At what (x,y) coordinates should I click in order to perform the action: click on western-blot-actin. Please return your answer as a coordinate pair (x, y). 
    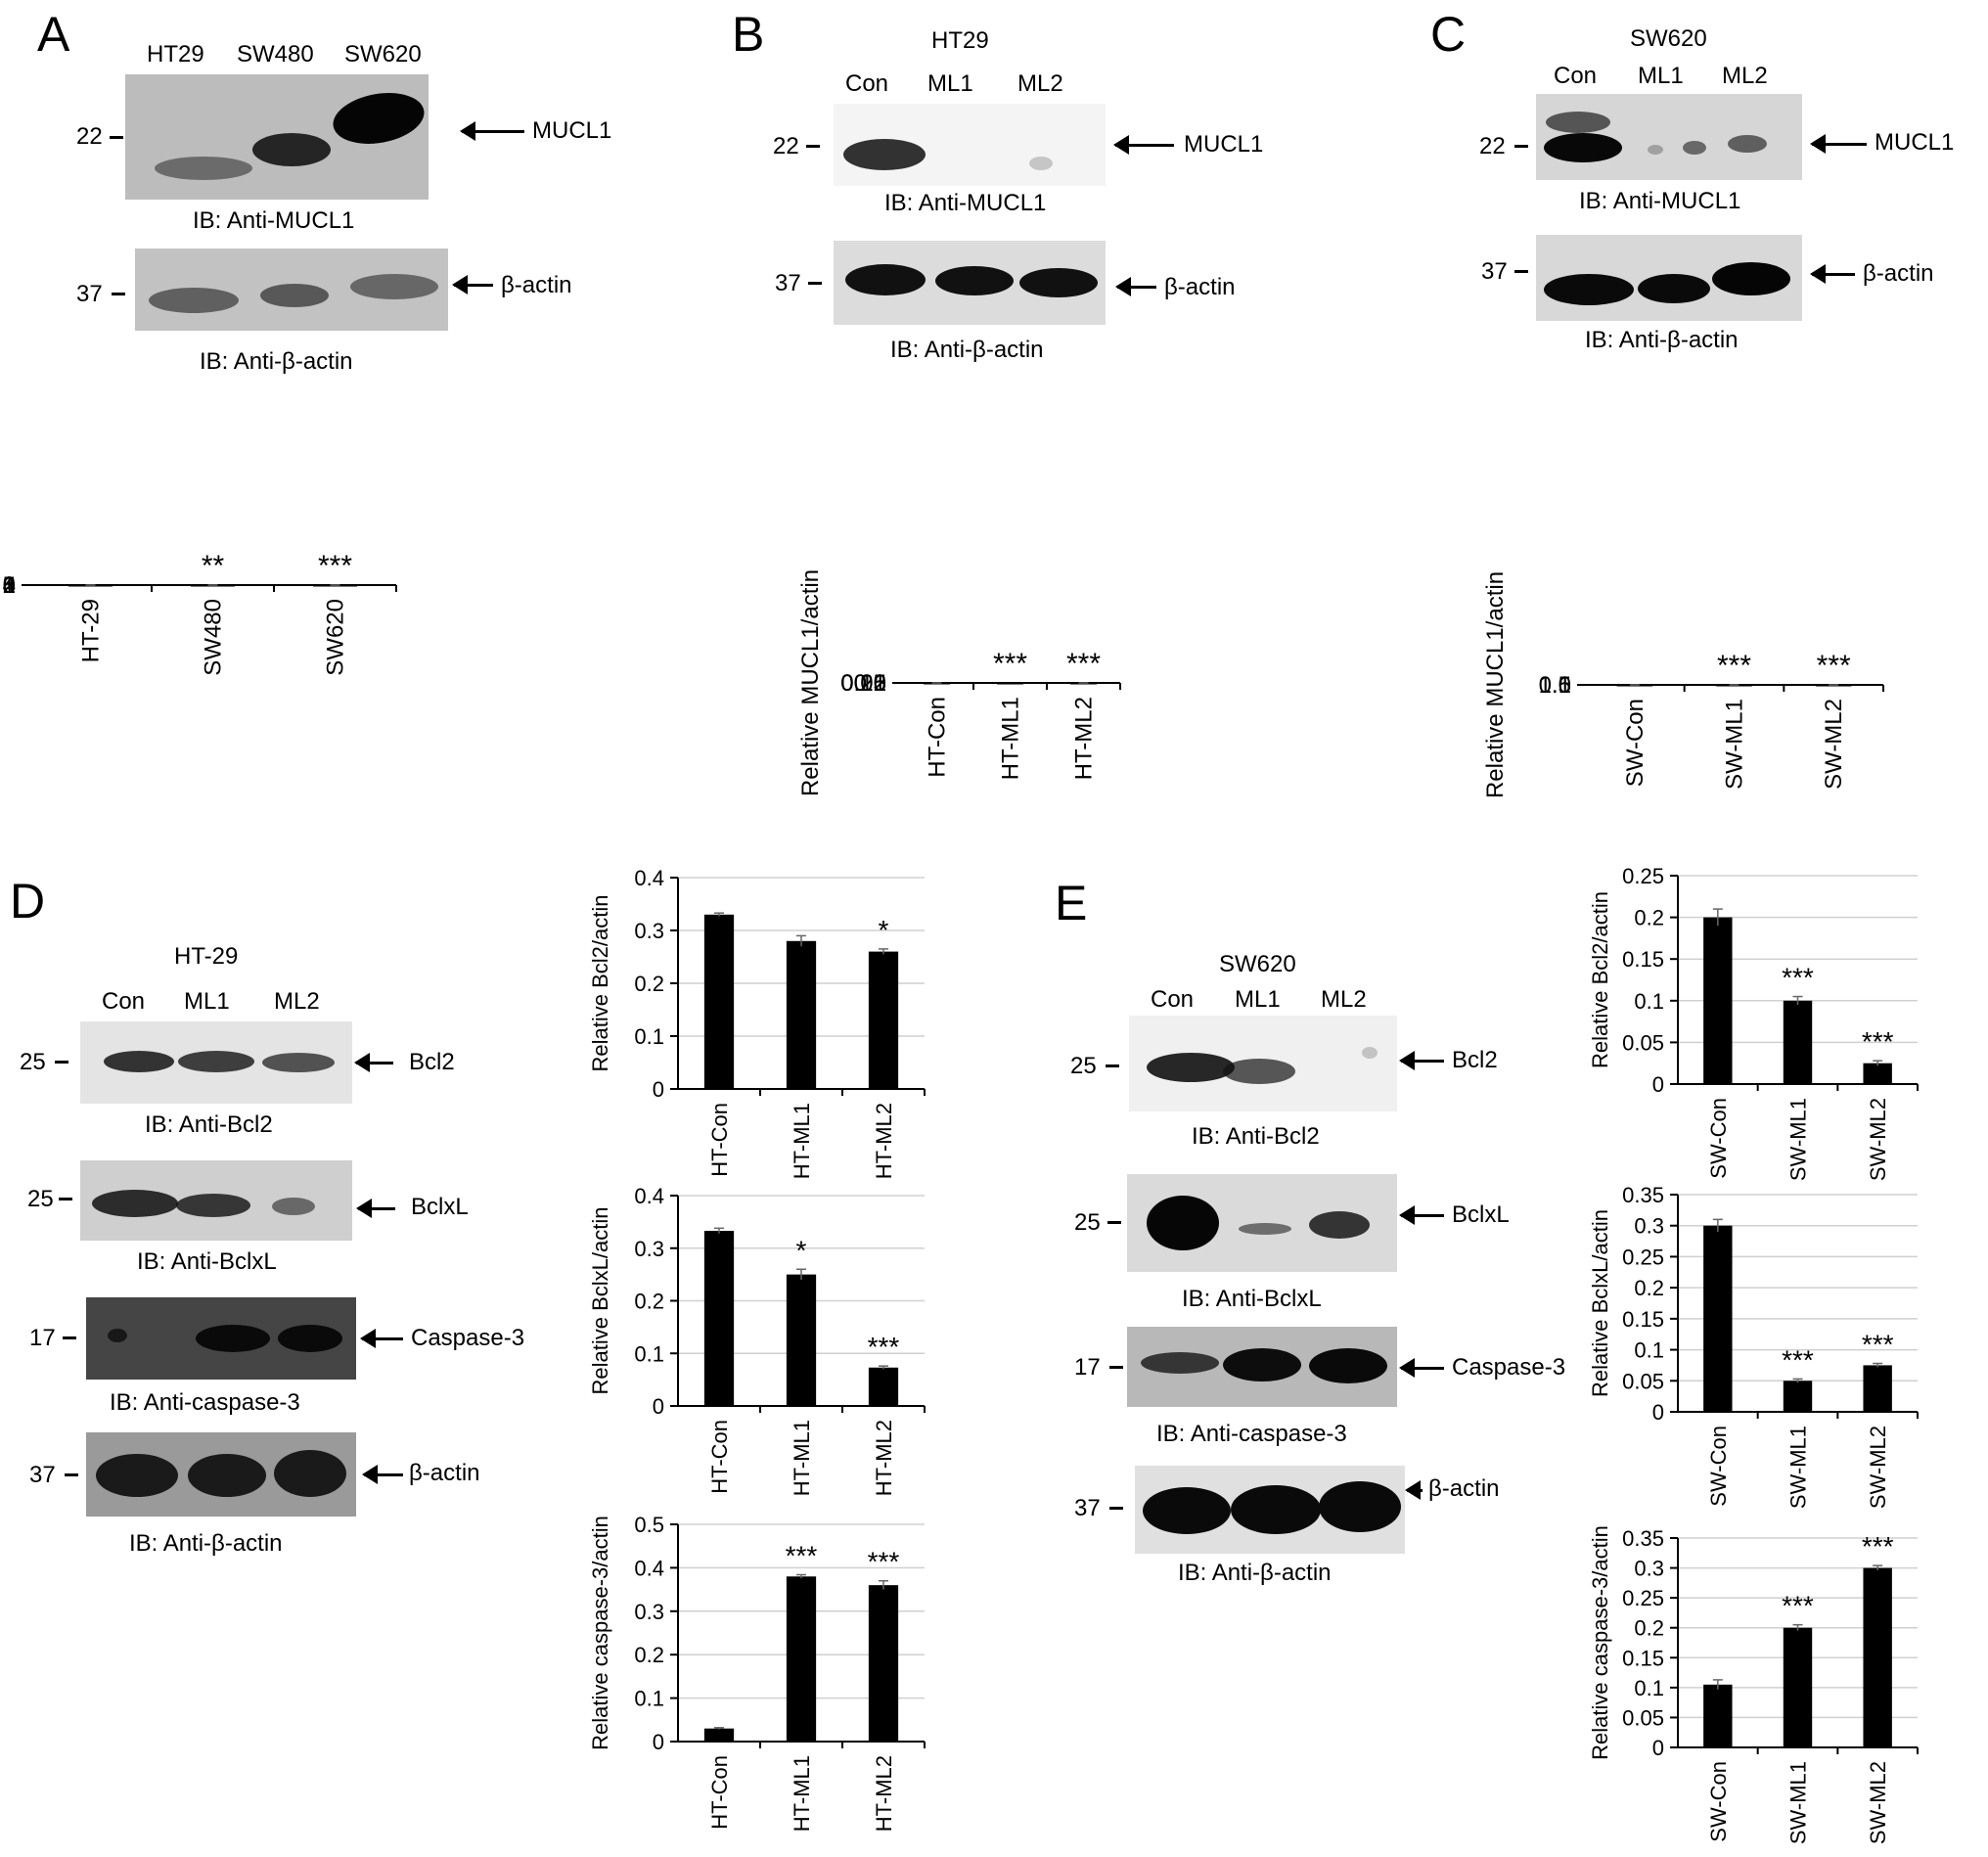
    Looking at the image, I should click on (291, 290).